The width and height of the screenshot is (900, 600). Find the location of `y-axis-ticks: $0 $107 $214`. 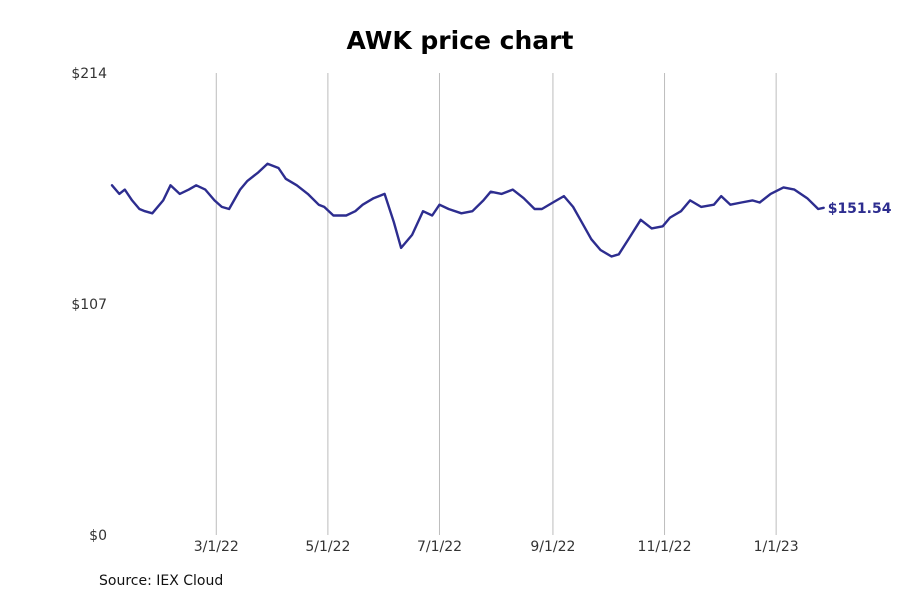

y-axis-ticks: $0 $107 $214 is located at coordinates (89, 305).